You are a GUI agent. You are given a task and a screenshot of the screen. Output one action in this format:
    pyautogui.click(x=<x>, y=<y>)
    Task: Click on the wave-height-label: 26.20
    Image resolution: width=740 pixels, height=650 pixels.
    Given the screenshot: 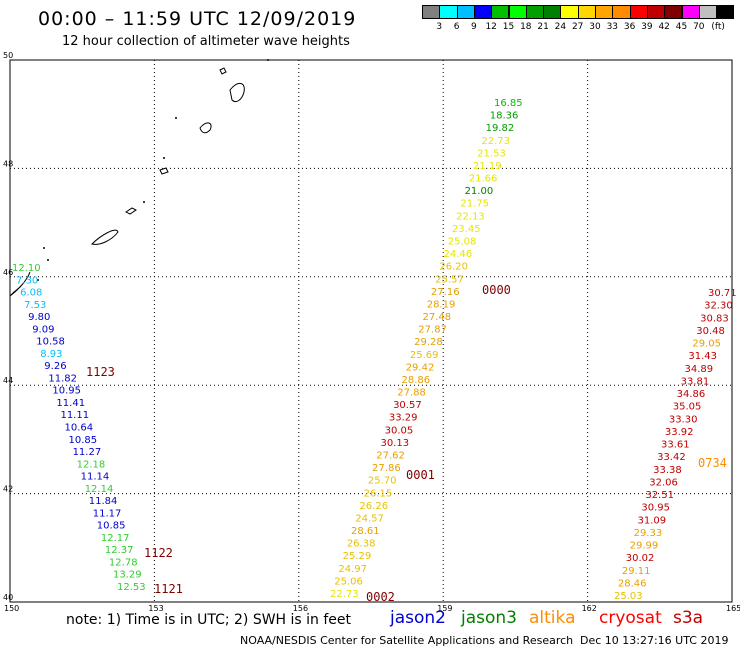 What is the action you would take?
    pyautogui.click(x=453, y=267)
    